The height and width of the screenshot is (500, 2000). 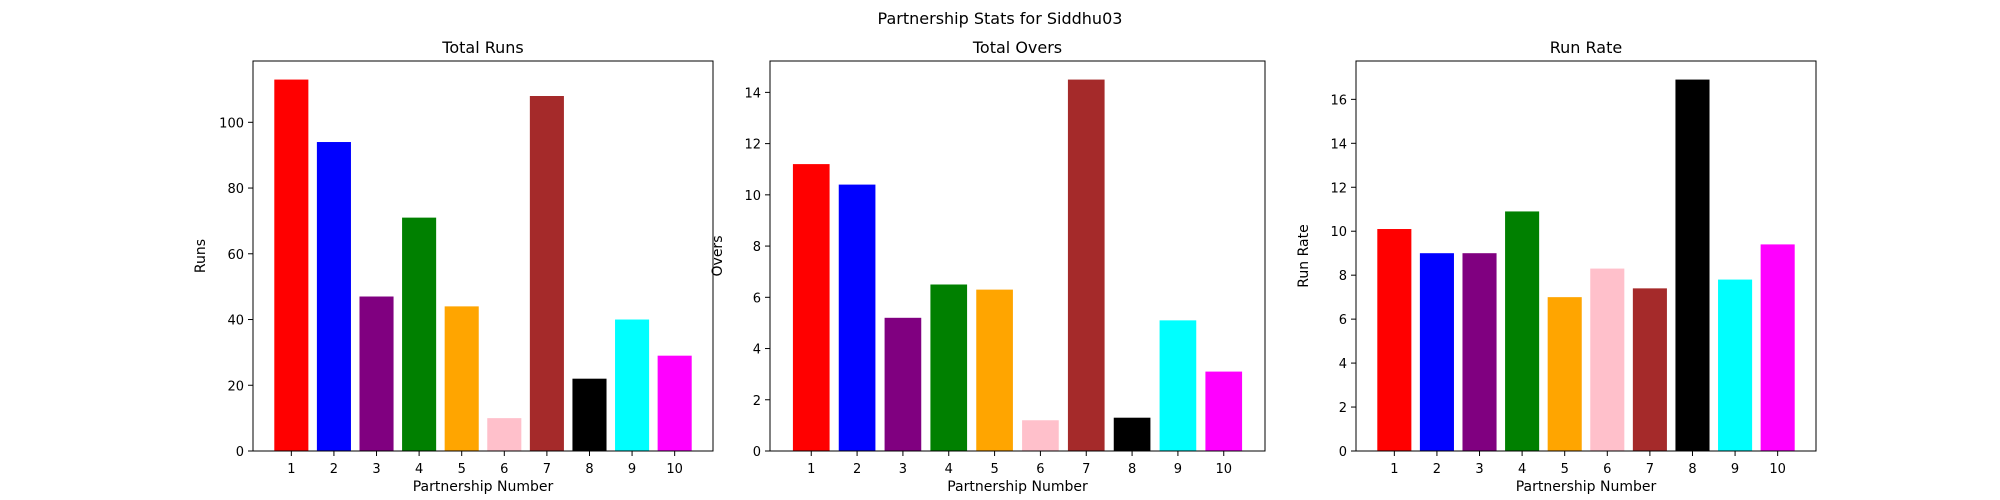 What do you see at coordinates (201, 256) in the screenshot?
I see `y-axis-label: Runs` at bounding box center [201, 256].